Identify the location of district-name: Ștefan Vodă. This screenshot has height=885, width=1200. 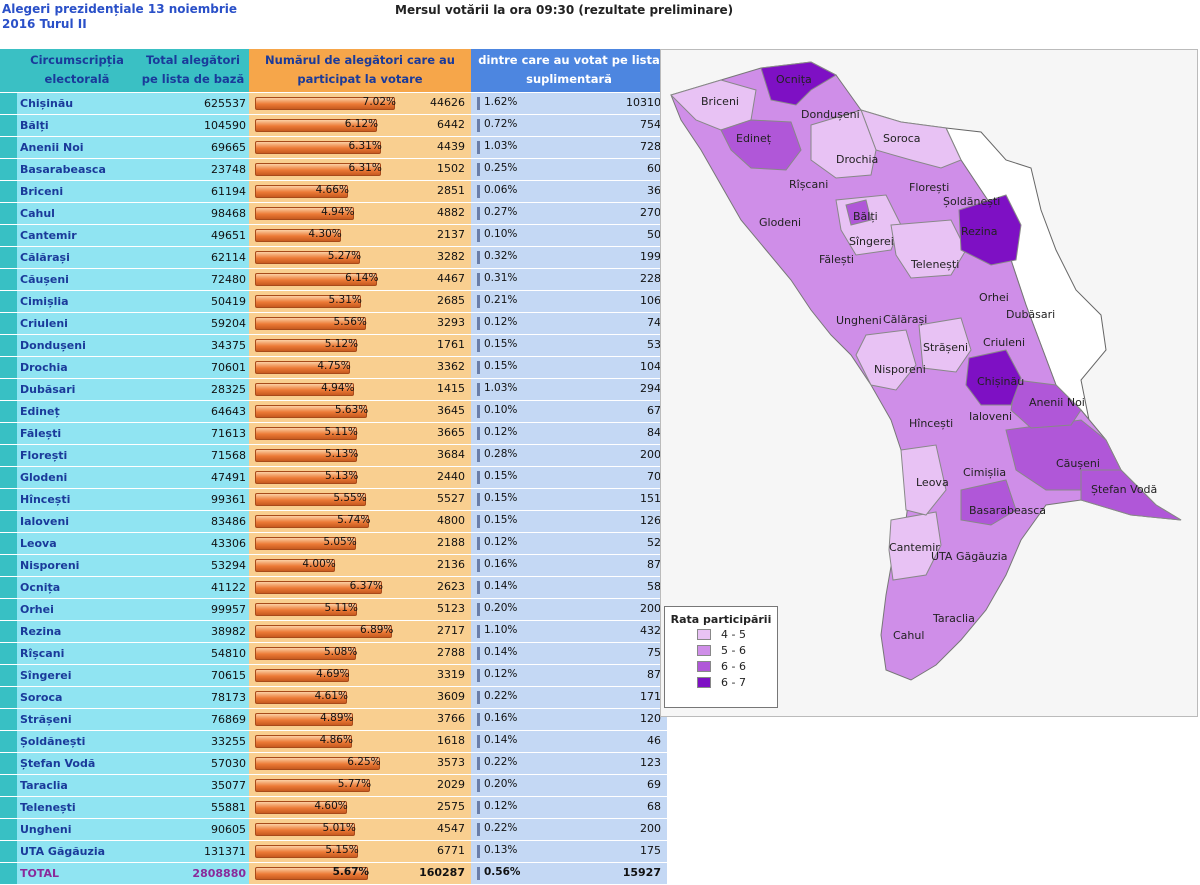
(77, 763).